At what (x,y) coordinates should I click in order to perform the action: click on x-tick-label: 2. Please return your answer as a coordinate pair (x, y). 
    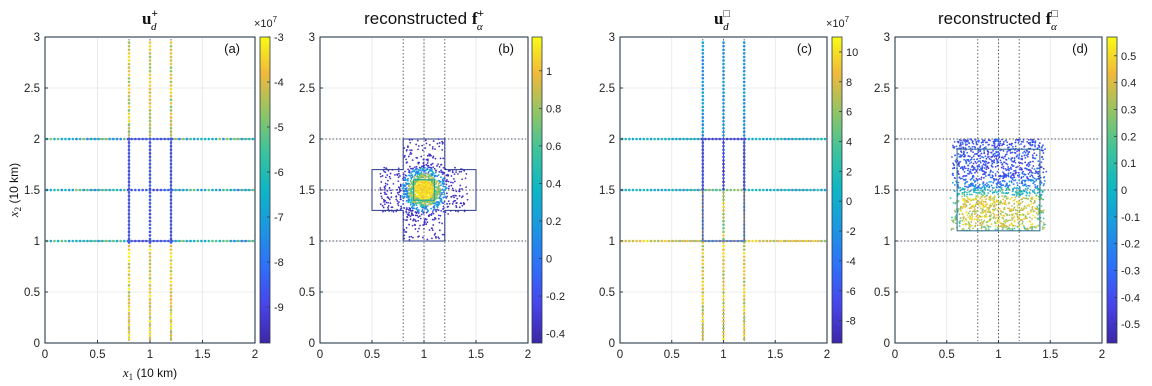
    Looking at the image, I should click on (255, 355).